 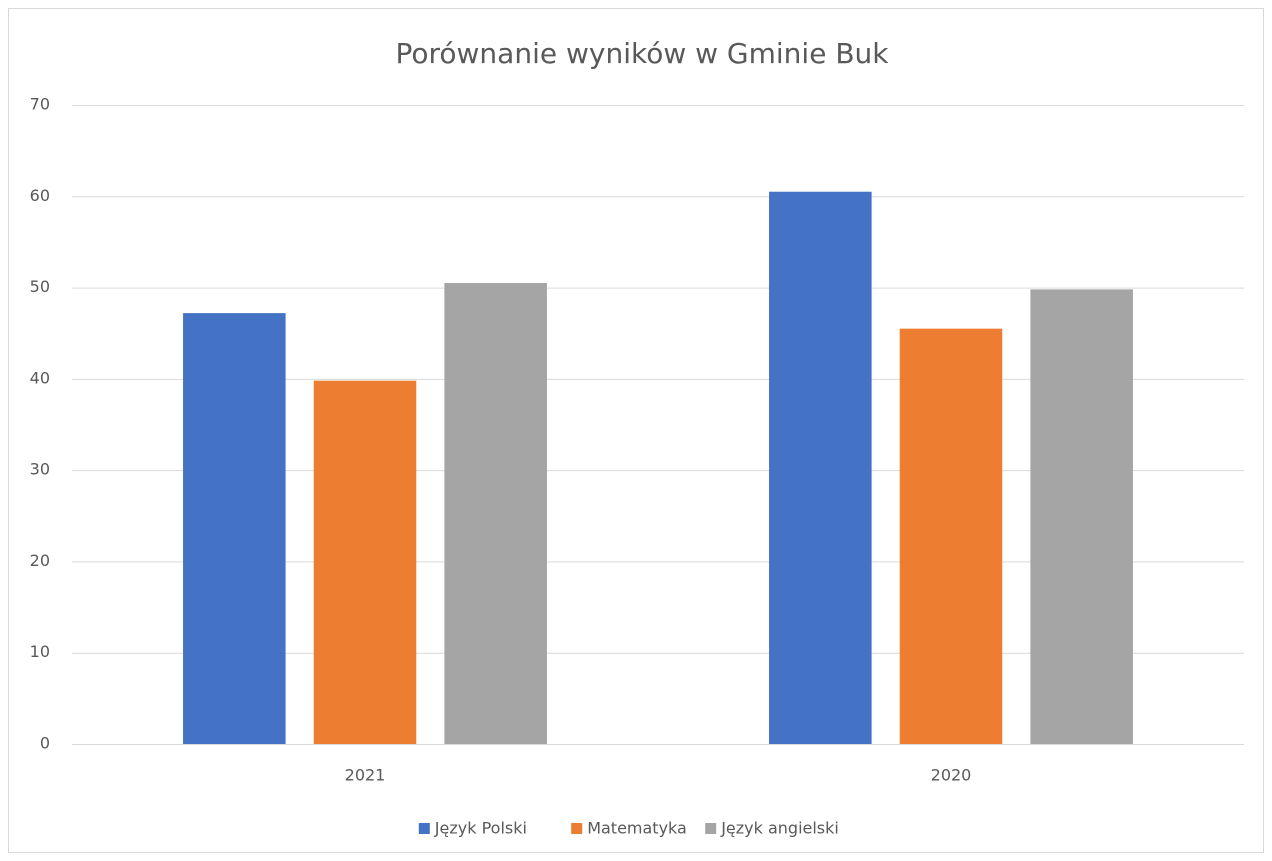 What do you see at coordinates (951, 775) in the screenshot?
I see `x-tick-label: 2020` at bounding box center [951, 775].